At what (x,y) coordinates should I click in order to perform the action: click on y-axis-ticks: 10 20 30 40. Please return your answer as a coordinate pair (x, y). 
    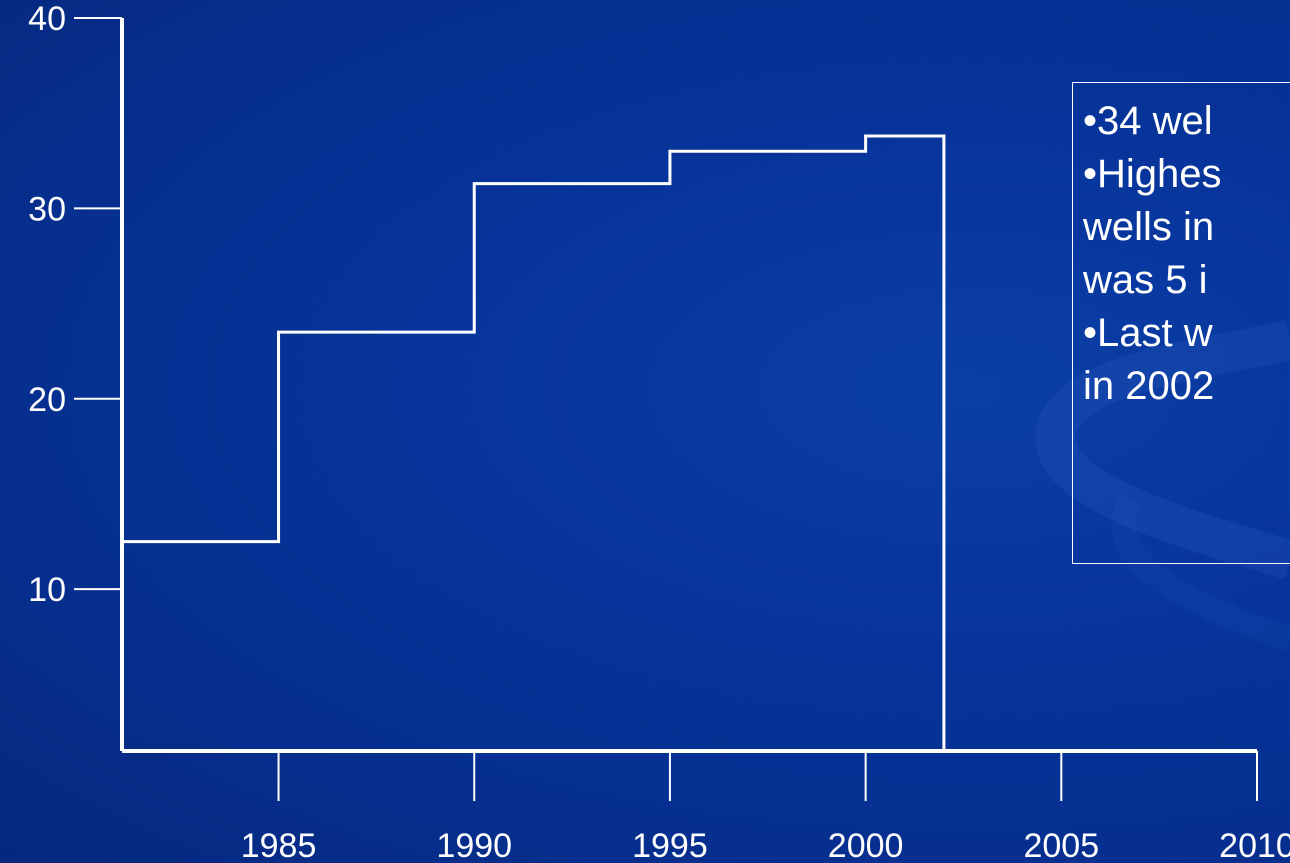
    Looking at the image, I should click on (75, 304).